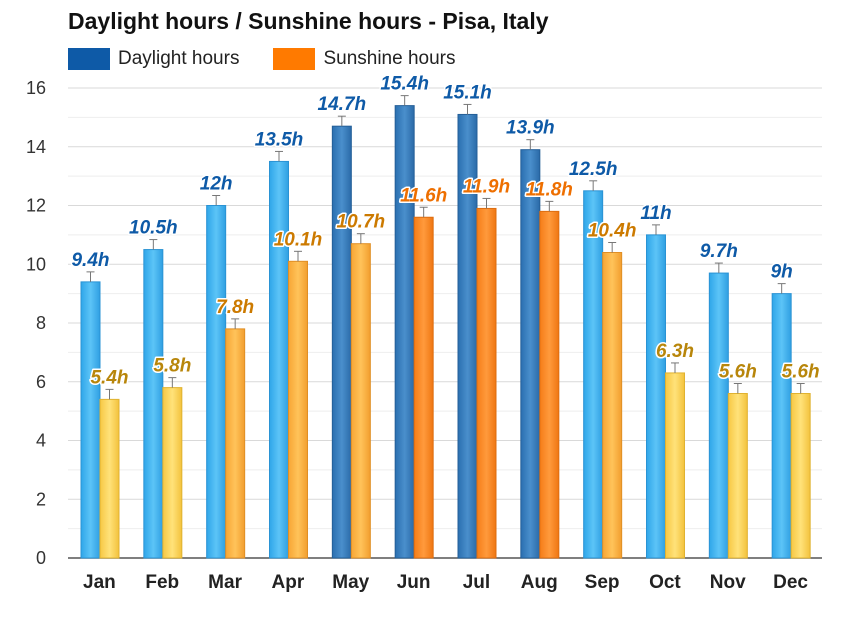  I want to click on legend-label-daylight: Daylight hours, so click(179, 58).